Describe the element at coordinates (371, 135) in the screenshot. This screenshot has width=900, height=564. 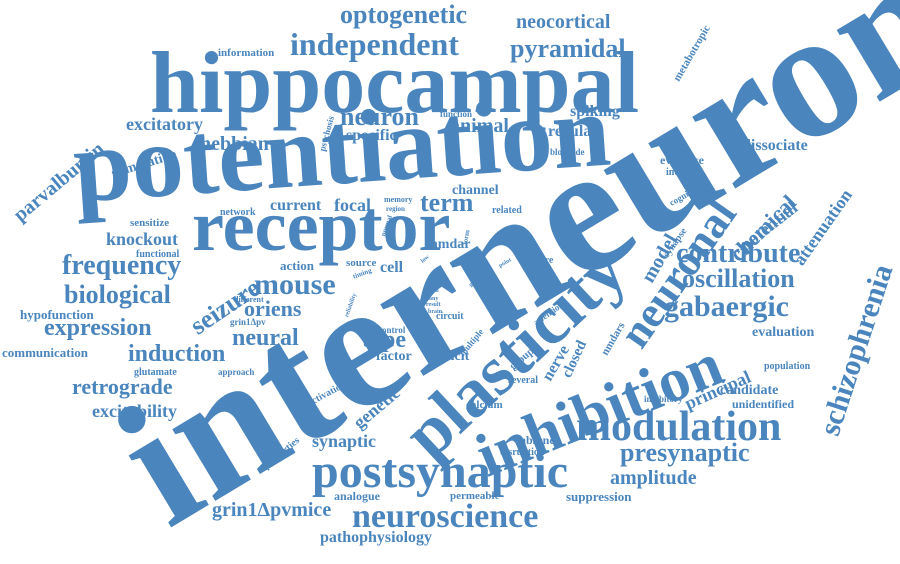
I see `word-specific: specific` at that location.